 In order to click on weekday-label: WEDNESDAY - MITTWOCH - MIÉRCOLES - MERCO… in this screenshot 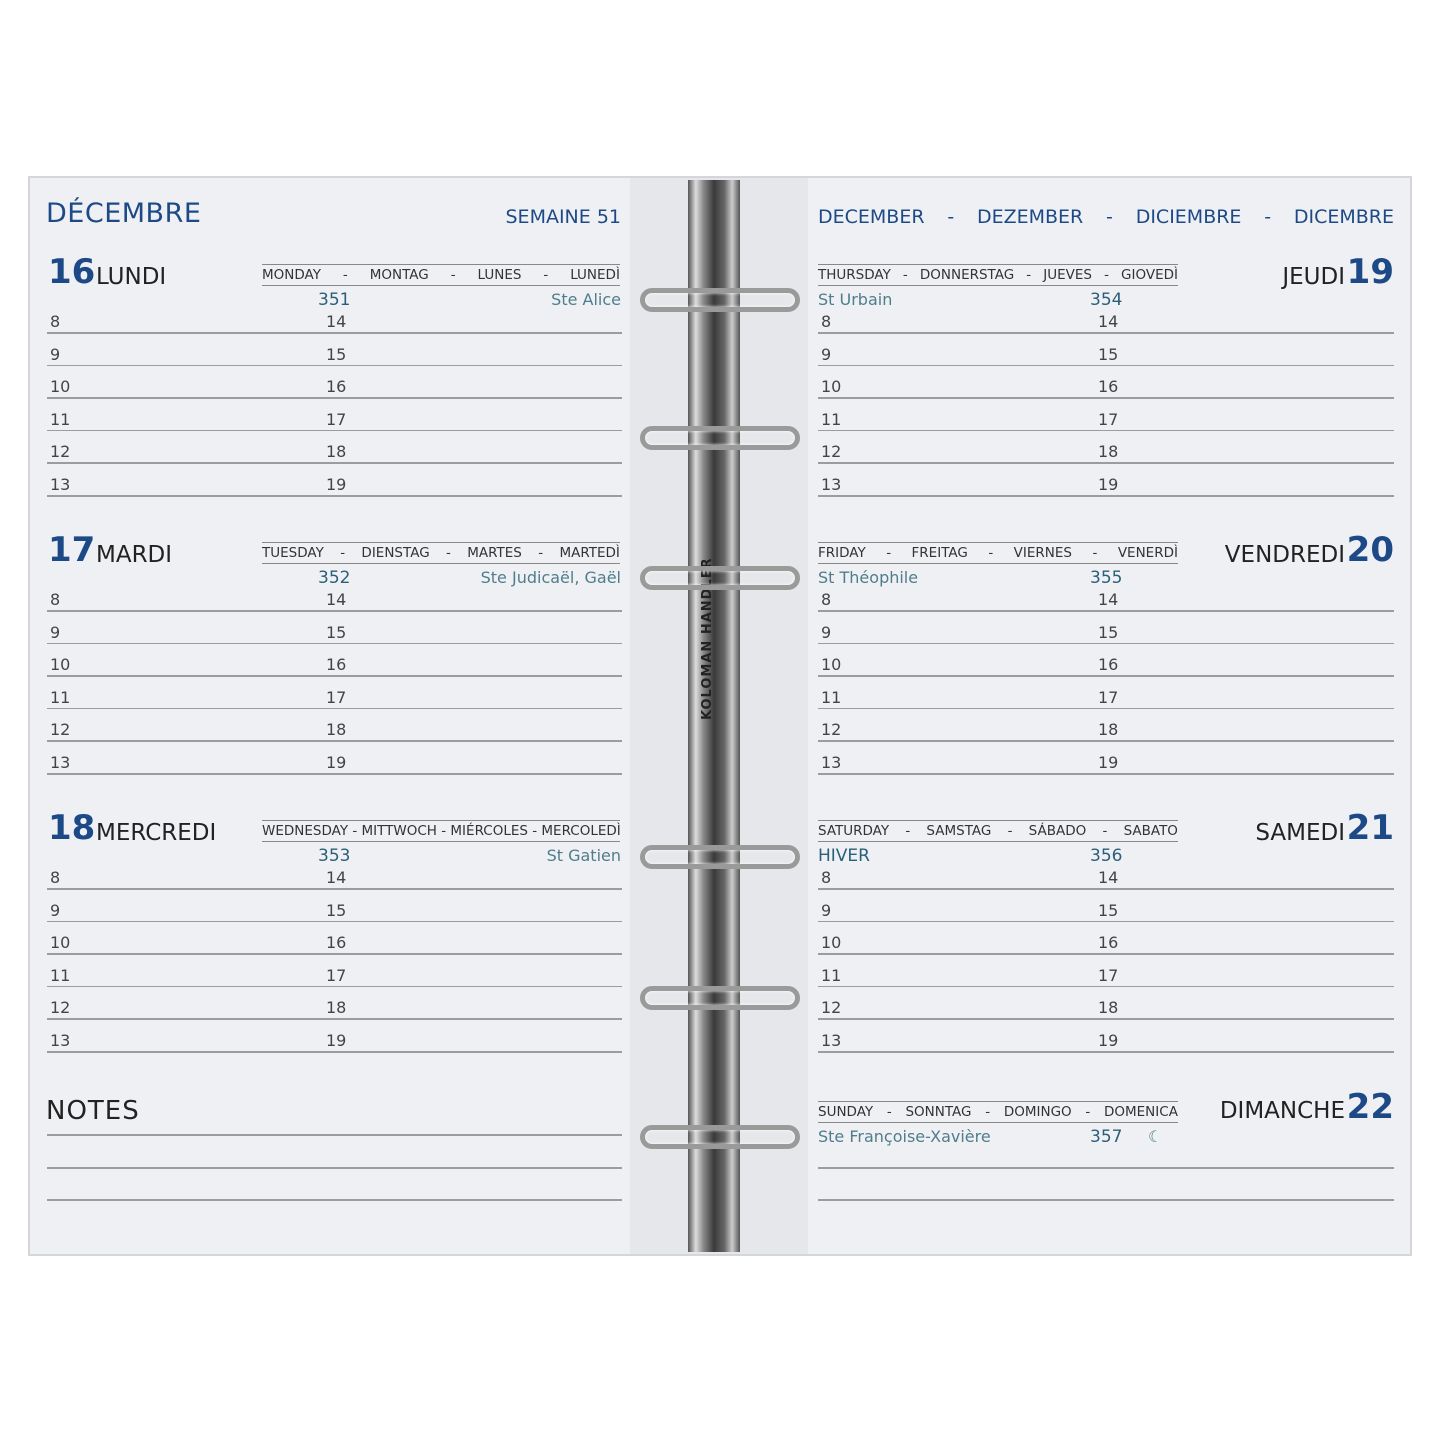, I will do `click(441, 831)`.